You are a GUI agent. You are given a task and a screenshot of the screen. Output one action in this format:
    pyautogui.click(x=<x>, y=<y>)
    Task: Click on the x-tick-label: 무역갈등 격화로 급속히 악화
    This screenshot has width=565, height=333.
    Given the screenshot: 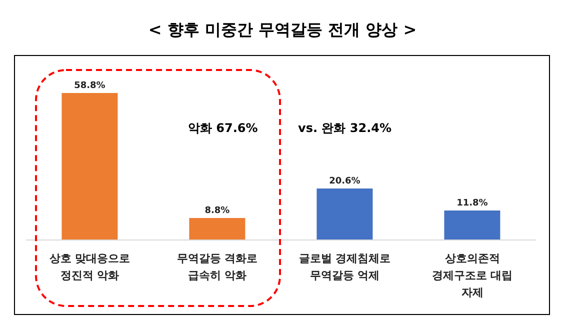 What is the action you would take?
    pyautogui.click(x=217, y=267)
    